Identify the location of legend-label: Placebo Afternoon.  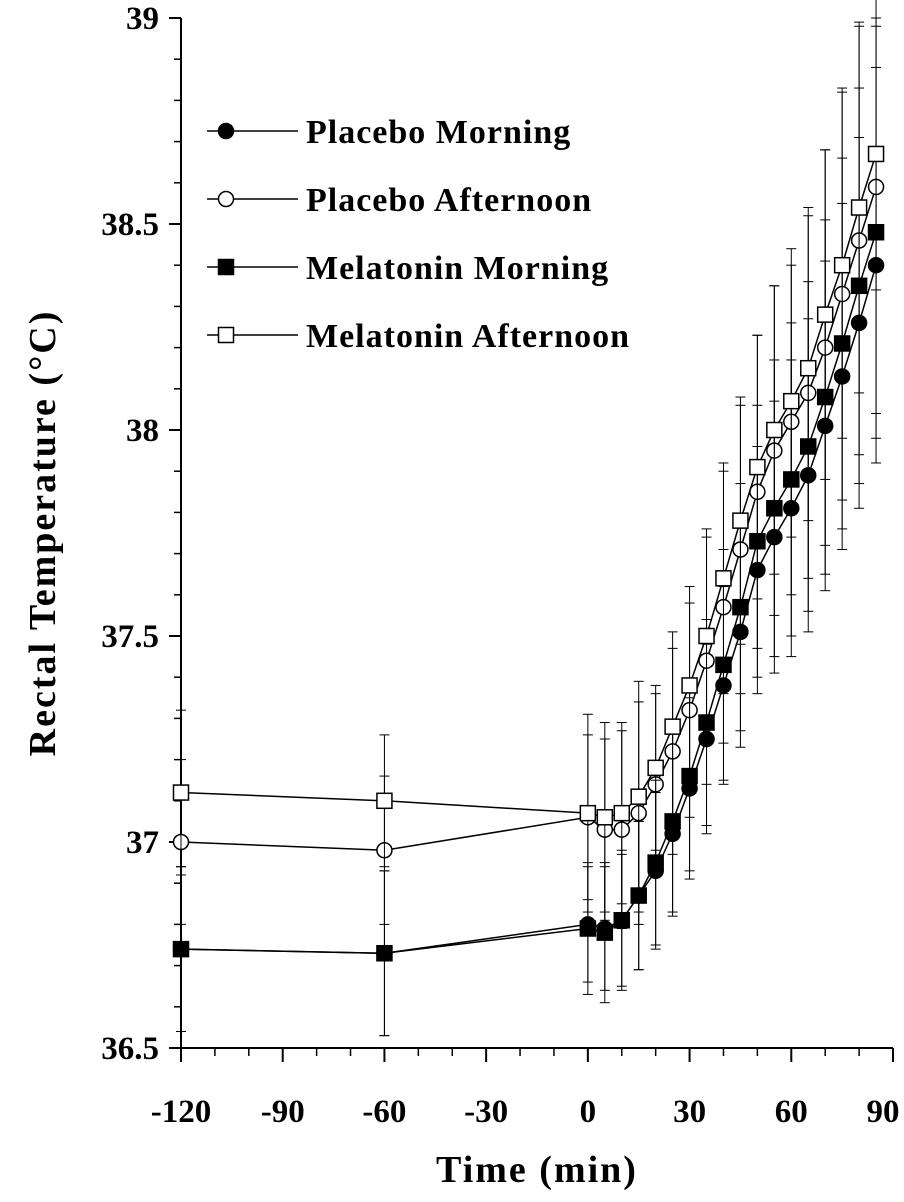
(449, 200).